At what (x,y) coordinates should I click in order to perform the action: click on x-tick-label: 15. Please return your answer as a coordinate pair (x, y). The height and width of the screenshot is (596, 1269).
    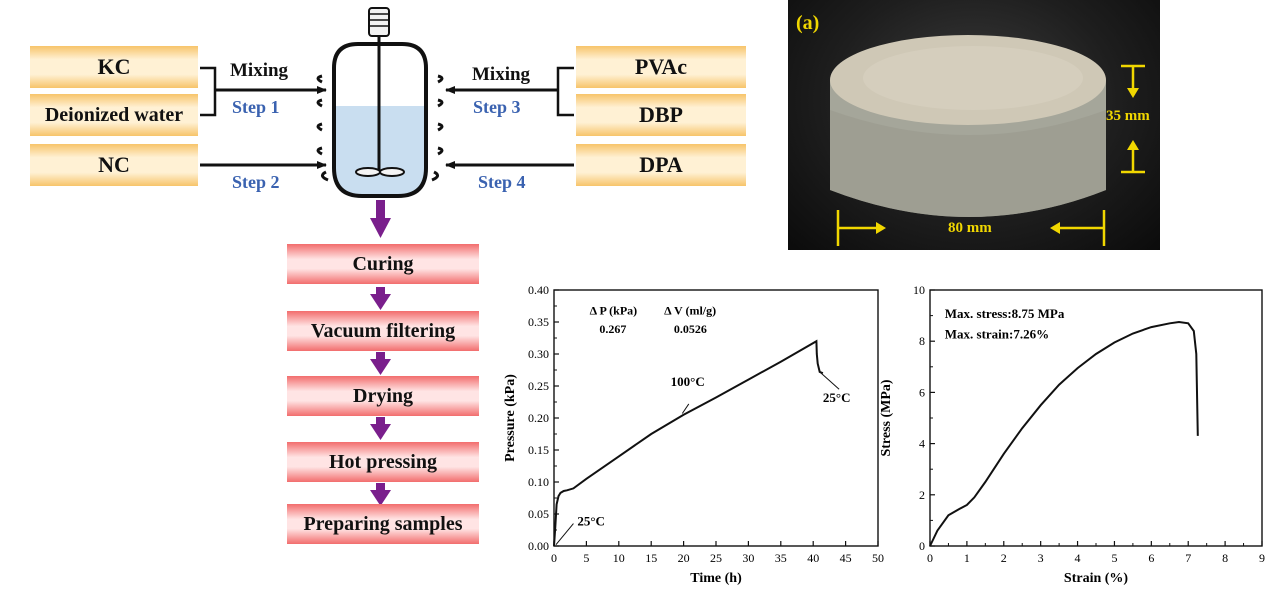
    Looking at the image, I should click on (651, 558).